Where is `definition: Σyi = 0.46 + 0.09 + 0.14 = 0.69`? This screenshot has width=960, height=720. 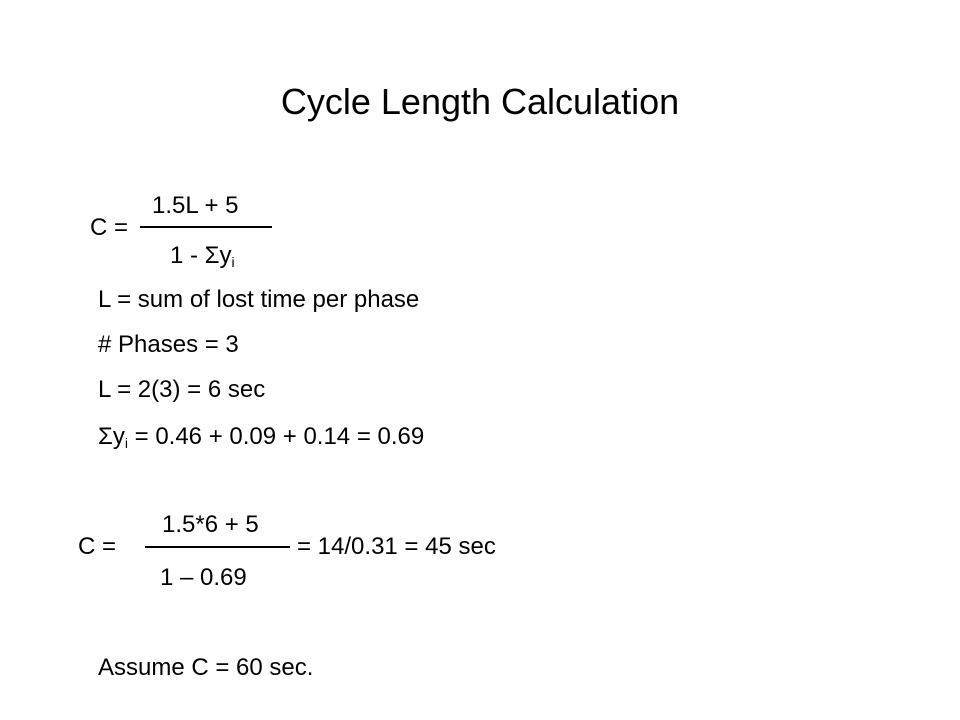 definition: Σyi = 0.46 + 0.09 + 0.14 = 0.69 is located at coordinates (261, 437).